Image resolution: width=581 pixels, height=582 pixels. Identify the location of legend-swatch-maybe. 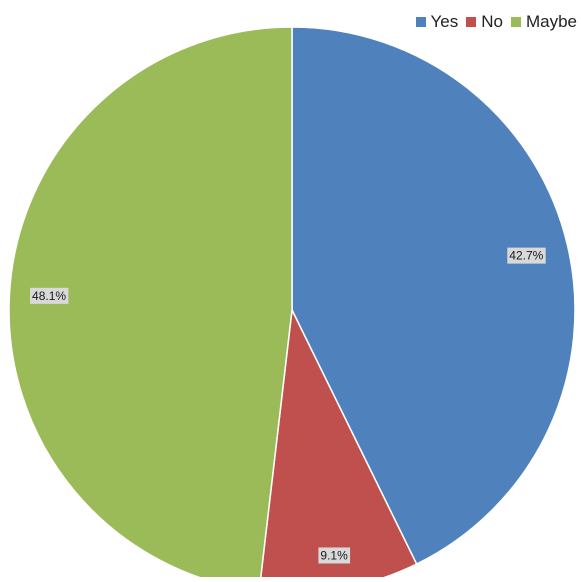
(515, 22).